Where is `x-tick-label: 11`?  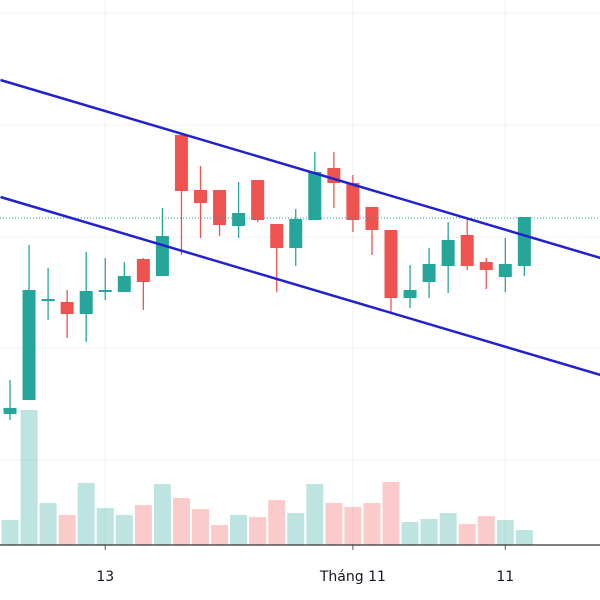 x-tick-label: 11 is located at coordinates (505, 577).